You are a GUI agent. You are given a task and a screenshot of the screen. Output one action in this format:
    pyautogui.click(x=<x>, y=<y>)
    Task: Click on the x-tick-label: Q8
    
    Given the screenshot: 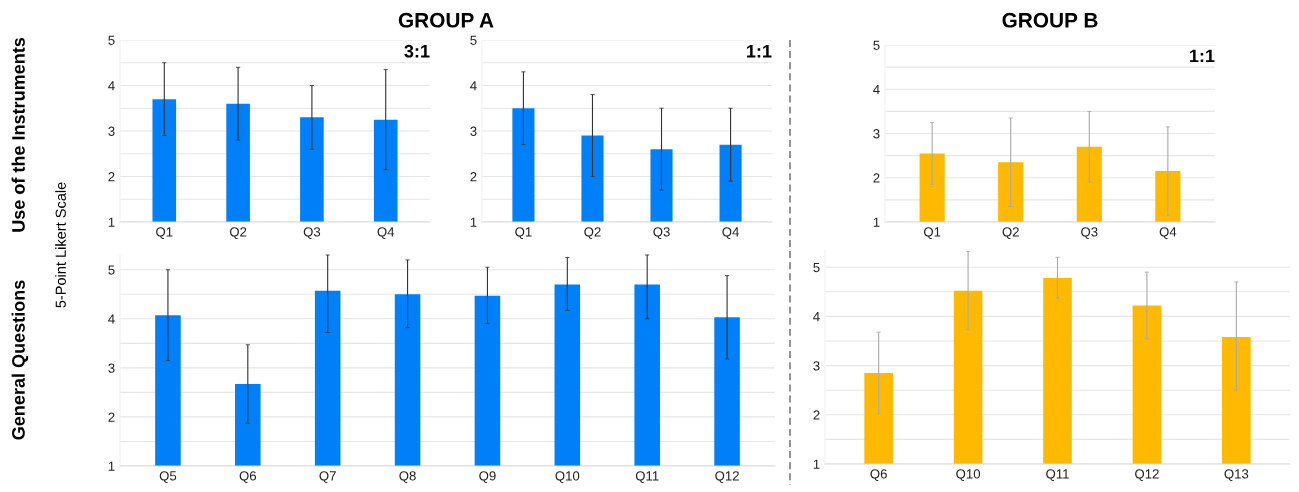 What is the action you would take?
    pyautogui.click(x=407, y=477)
    